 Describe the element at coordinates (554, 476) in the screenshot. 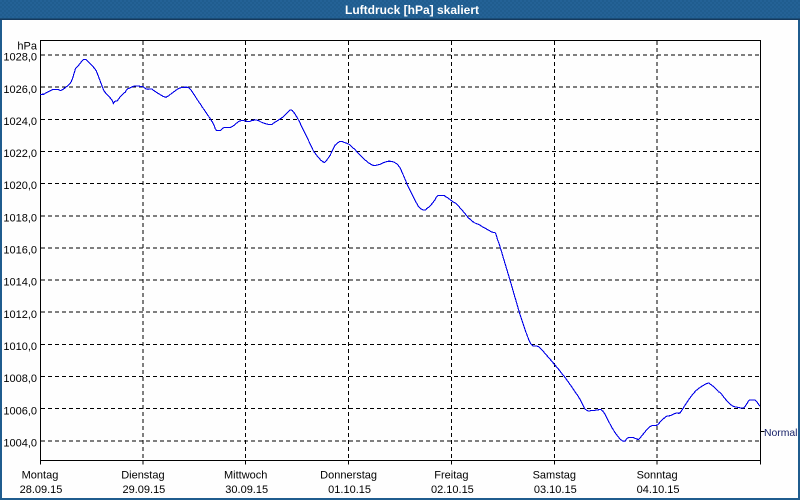

I see `svg-text: Samstag` at that location.